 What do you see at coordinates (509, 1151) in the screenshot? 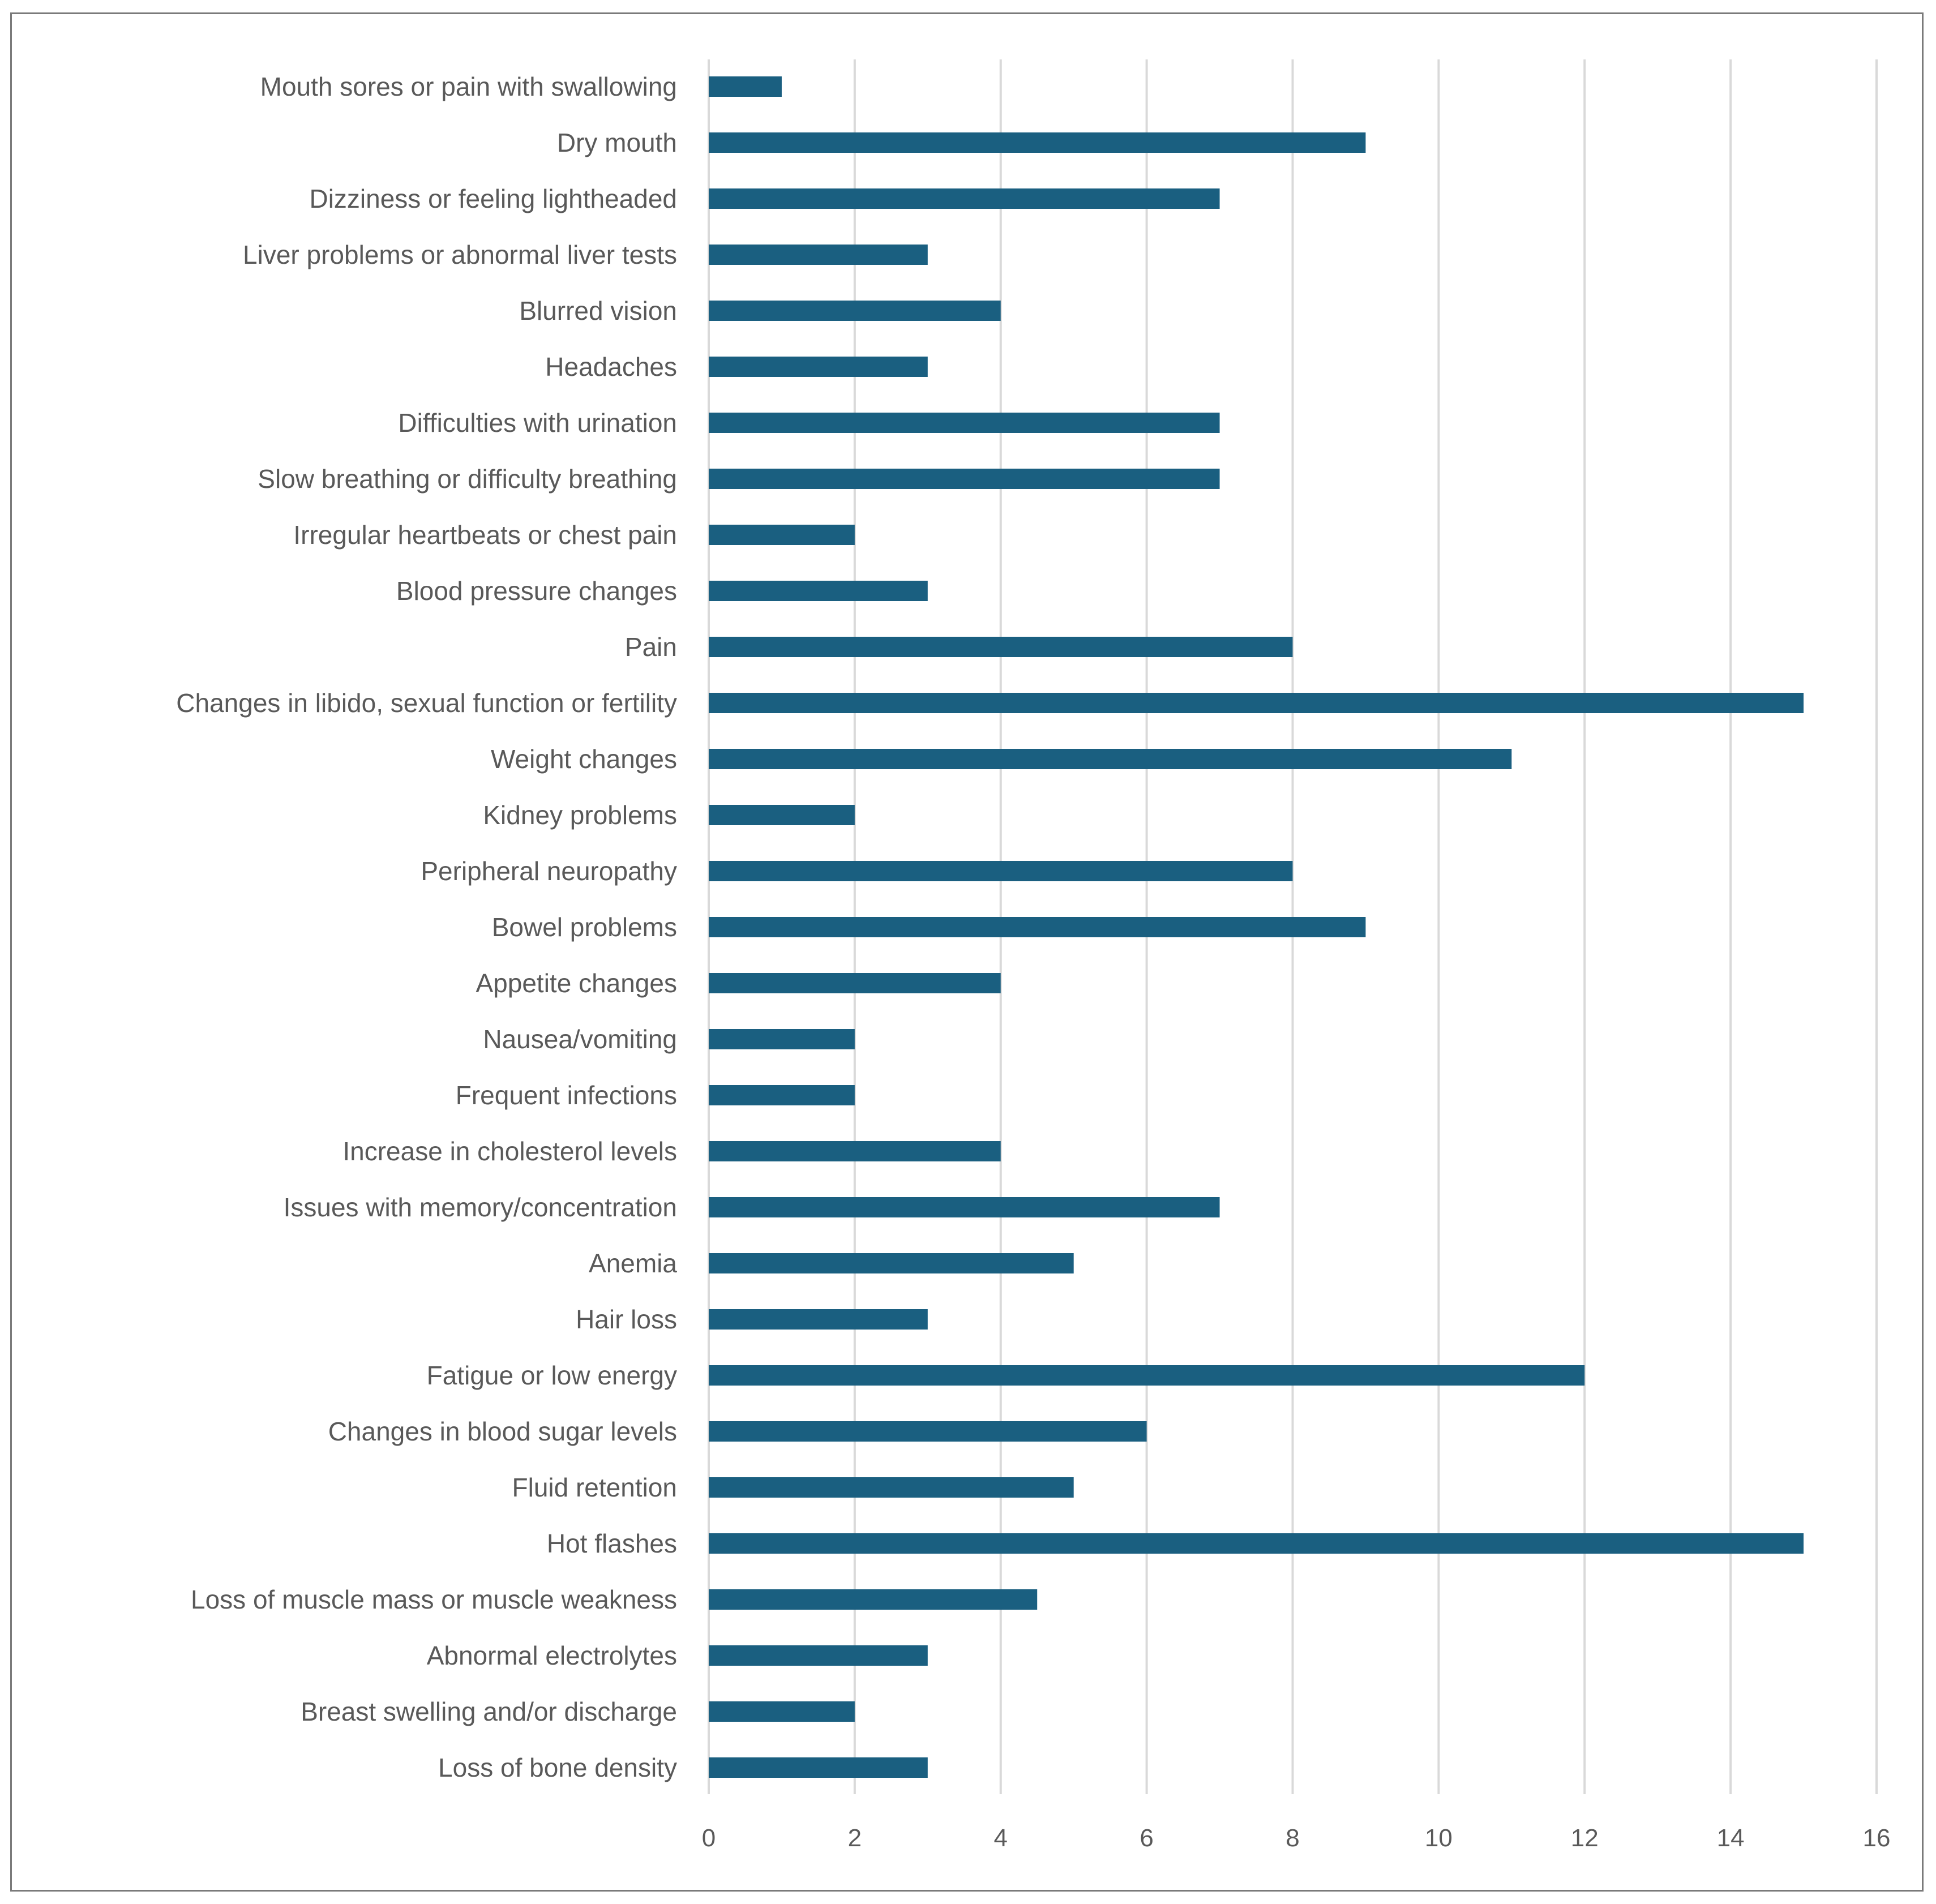
I see `category-label: Increase in cholesterol levels` at bounding box center [509, 1151].